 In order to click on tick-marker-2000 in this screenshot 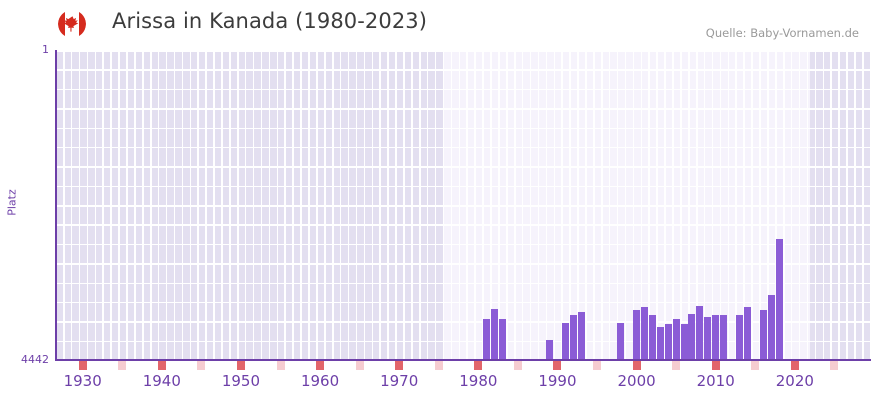, I will do `click(636, 365)`.